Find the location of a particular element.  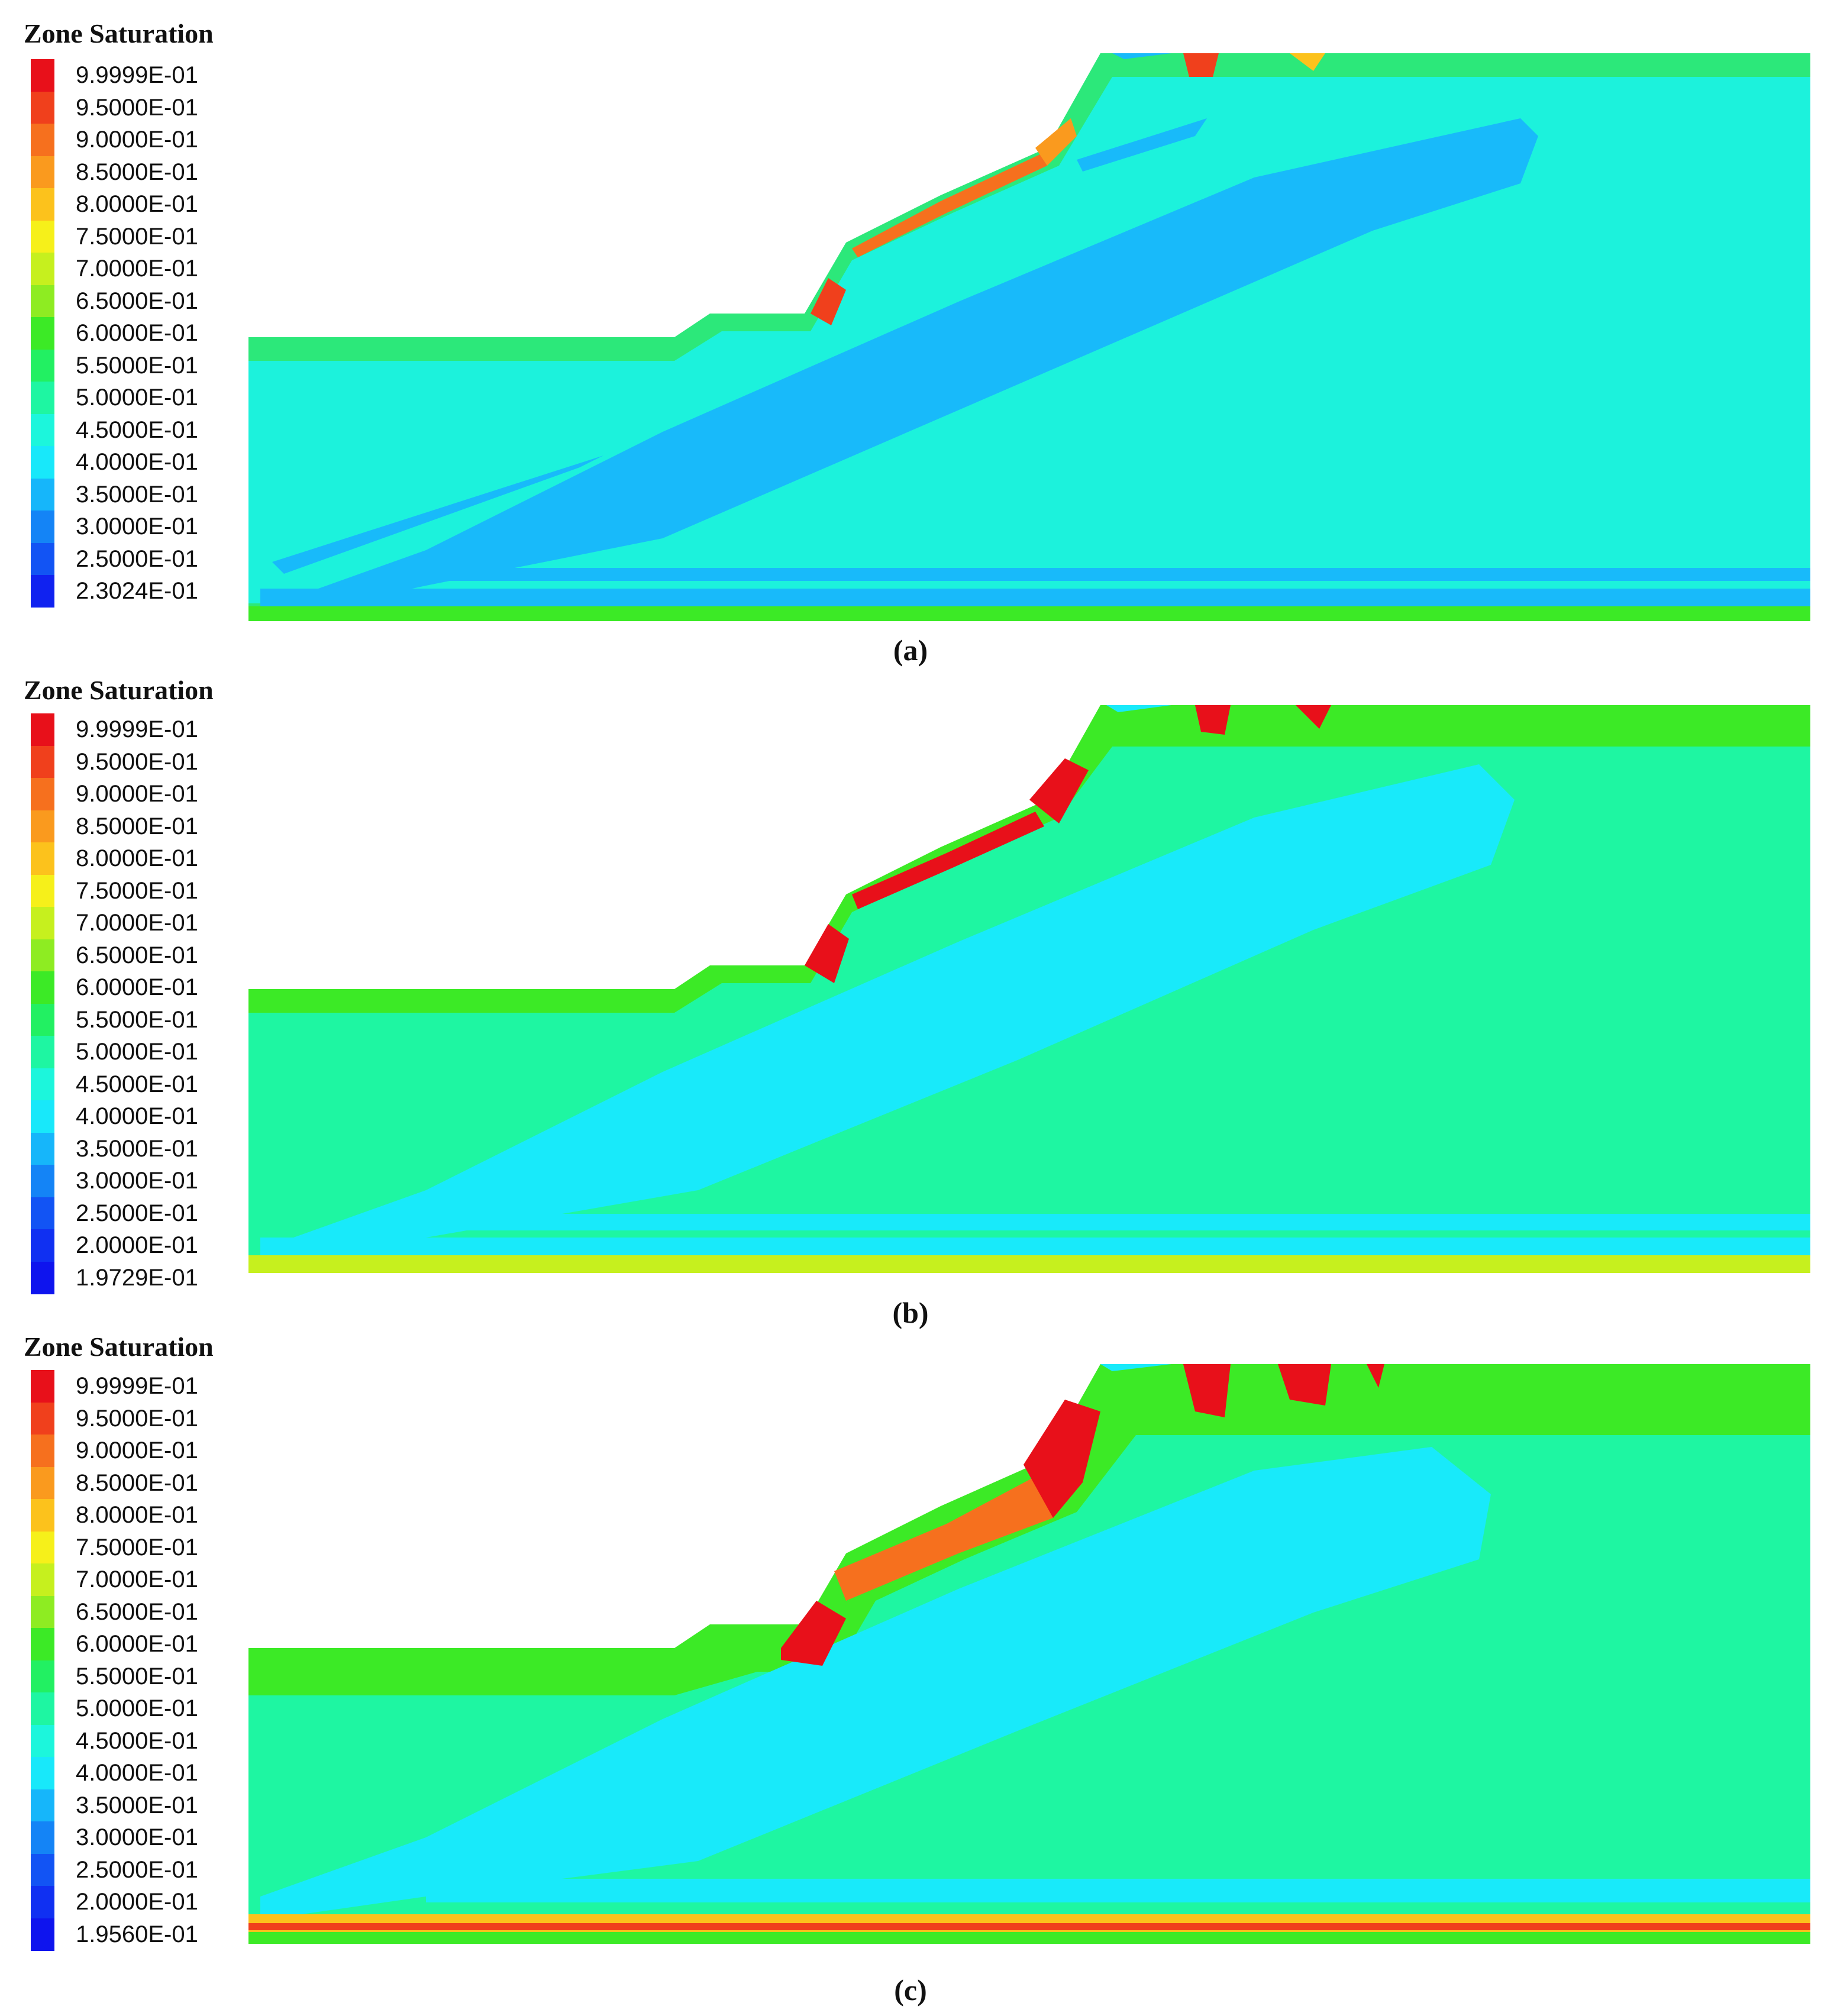

legend-title: Zone Saturation is located at coordinates (119, 690).